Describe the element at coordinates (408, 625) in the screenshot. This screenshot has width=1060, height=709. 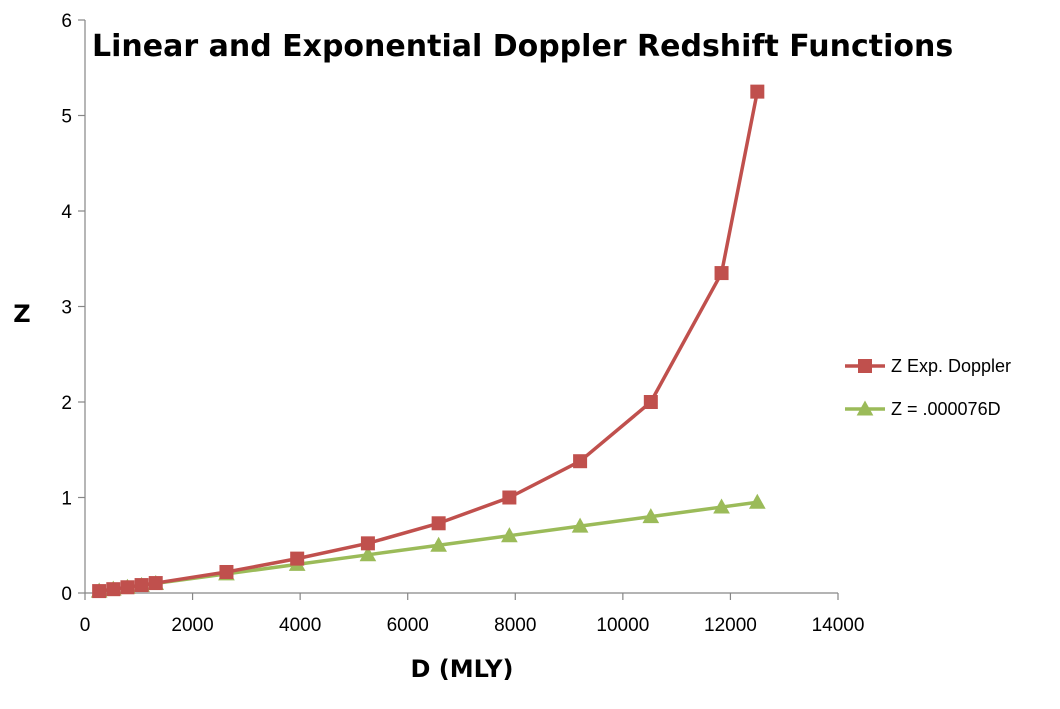
I see `x-tick-label: 6000` at that location.